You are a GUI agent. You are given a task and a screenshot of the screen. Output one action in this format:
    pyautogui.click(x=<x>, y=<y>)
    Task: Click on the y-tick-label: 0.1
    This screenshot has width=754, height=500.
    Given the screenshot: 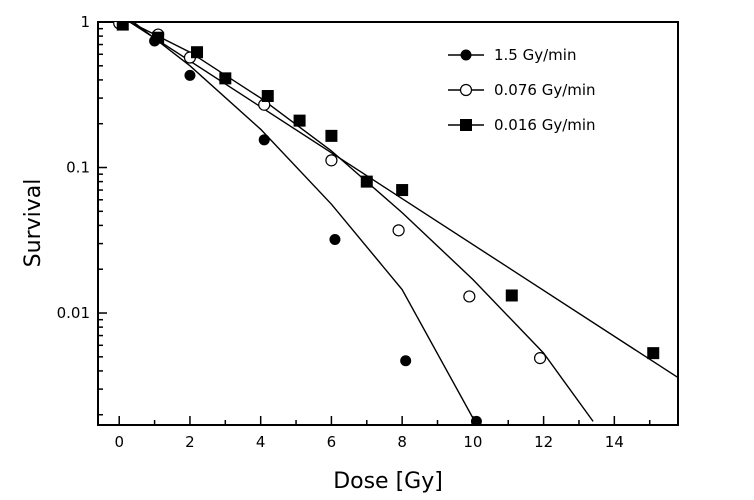 What is the action you would take?
    pyautogui.click(x=78, y=168)
    